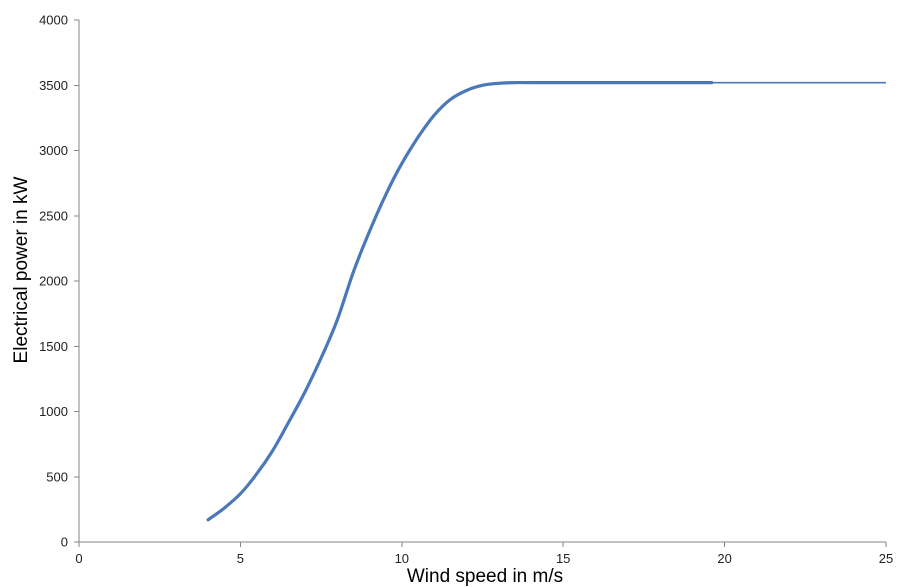  Describe the element at coordinates (78, 558) in the screenshot. I see `x-tick-label: 0` at that location.